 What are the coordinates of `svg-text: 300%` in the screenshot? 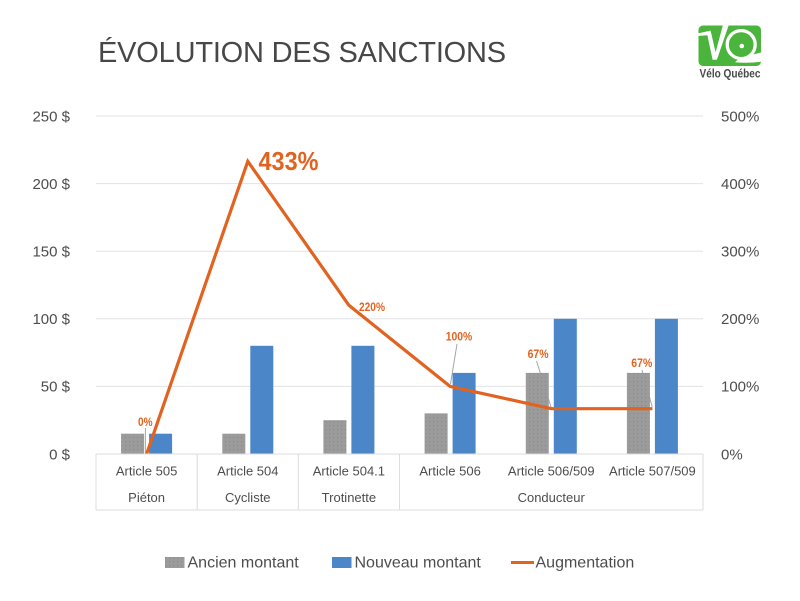 It's located at (740, 252).